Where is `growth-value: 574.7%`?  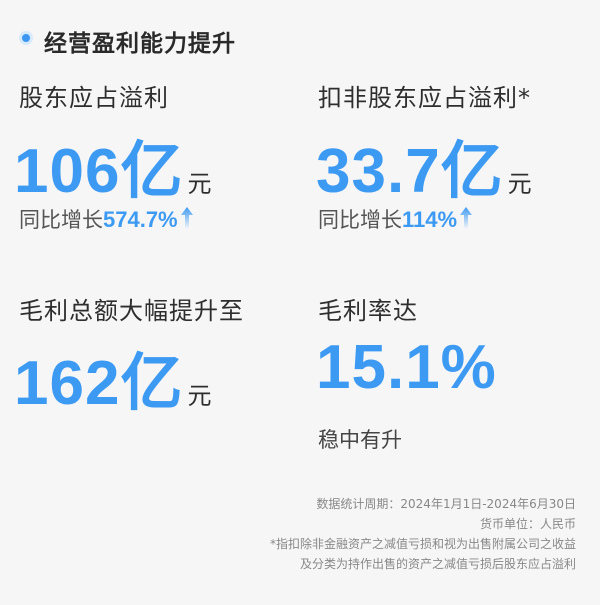 growth-value: 574.7% is located at coordinates (140, 219).